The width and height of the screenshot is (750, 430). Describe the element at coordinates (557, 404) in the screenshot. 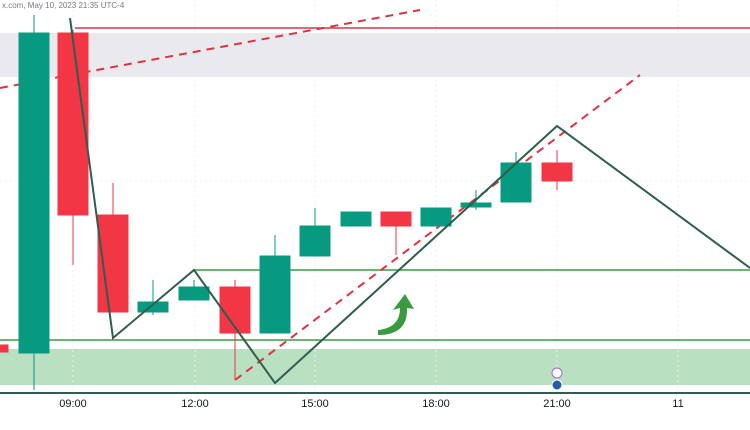

I see `time-label: 21:00` at that location.